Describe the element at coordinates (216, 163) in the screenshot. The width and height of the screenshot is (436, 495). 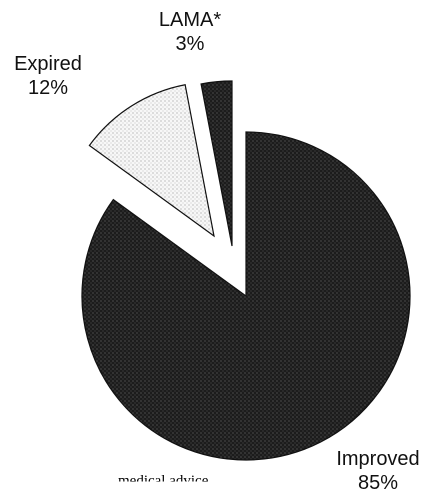
I see `pie-slice-lama` at that location.